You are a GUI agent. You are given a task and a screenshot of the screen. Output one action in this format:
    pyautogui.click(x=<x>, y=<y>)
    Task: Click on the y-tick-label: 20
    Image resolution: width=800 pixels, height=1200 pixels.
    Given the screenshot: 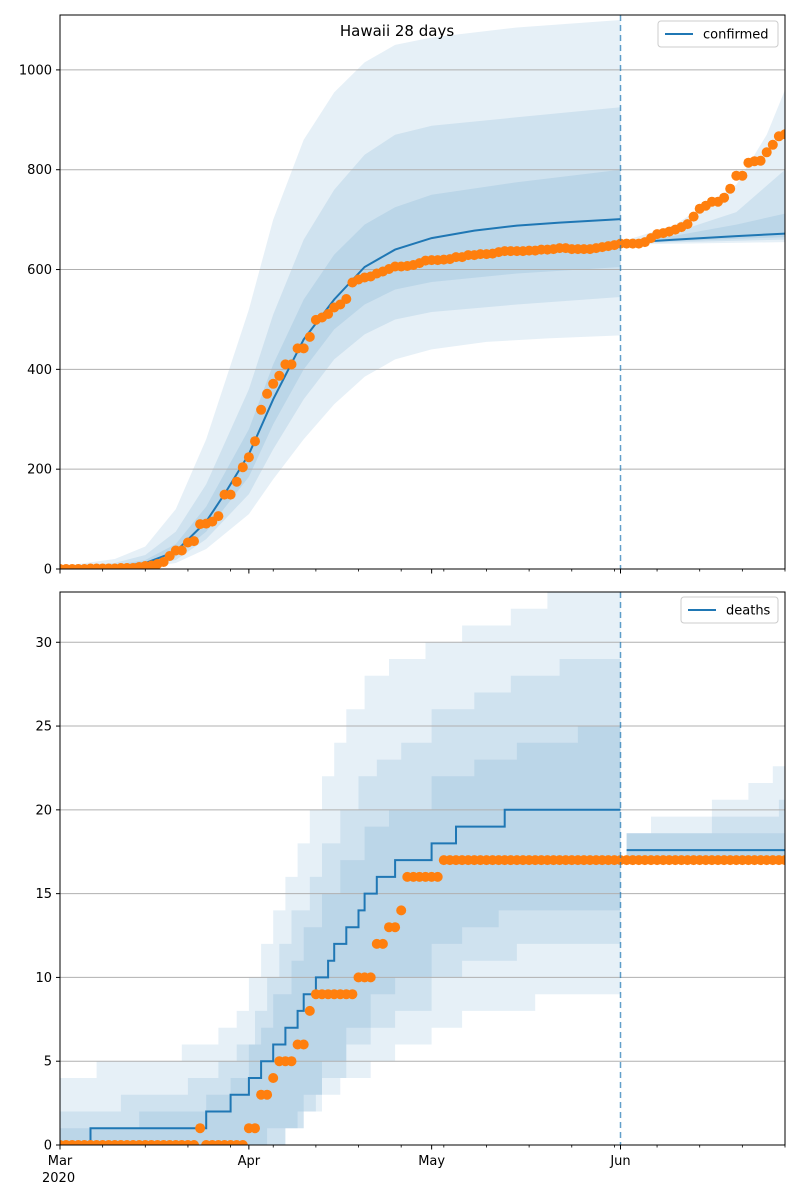 What is the action you would take?
    pyautogui.click(x=43, y=810)
    